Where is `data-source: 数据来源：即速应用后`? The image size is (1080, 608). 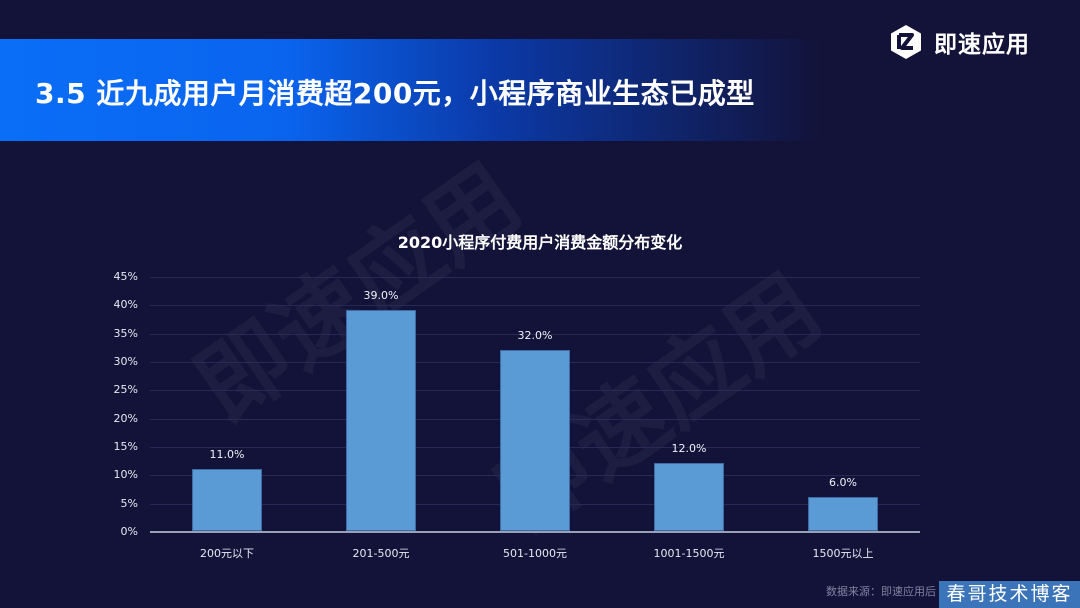 data-source: 数据来源：即速应用后 is located at coordinates (881, 591).